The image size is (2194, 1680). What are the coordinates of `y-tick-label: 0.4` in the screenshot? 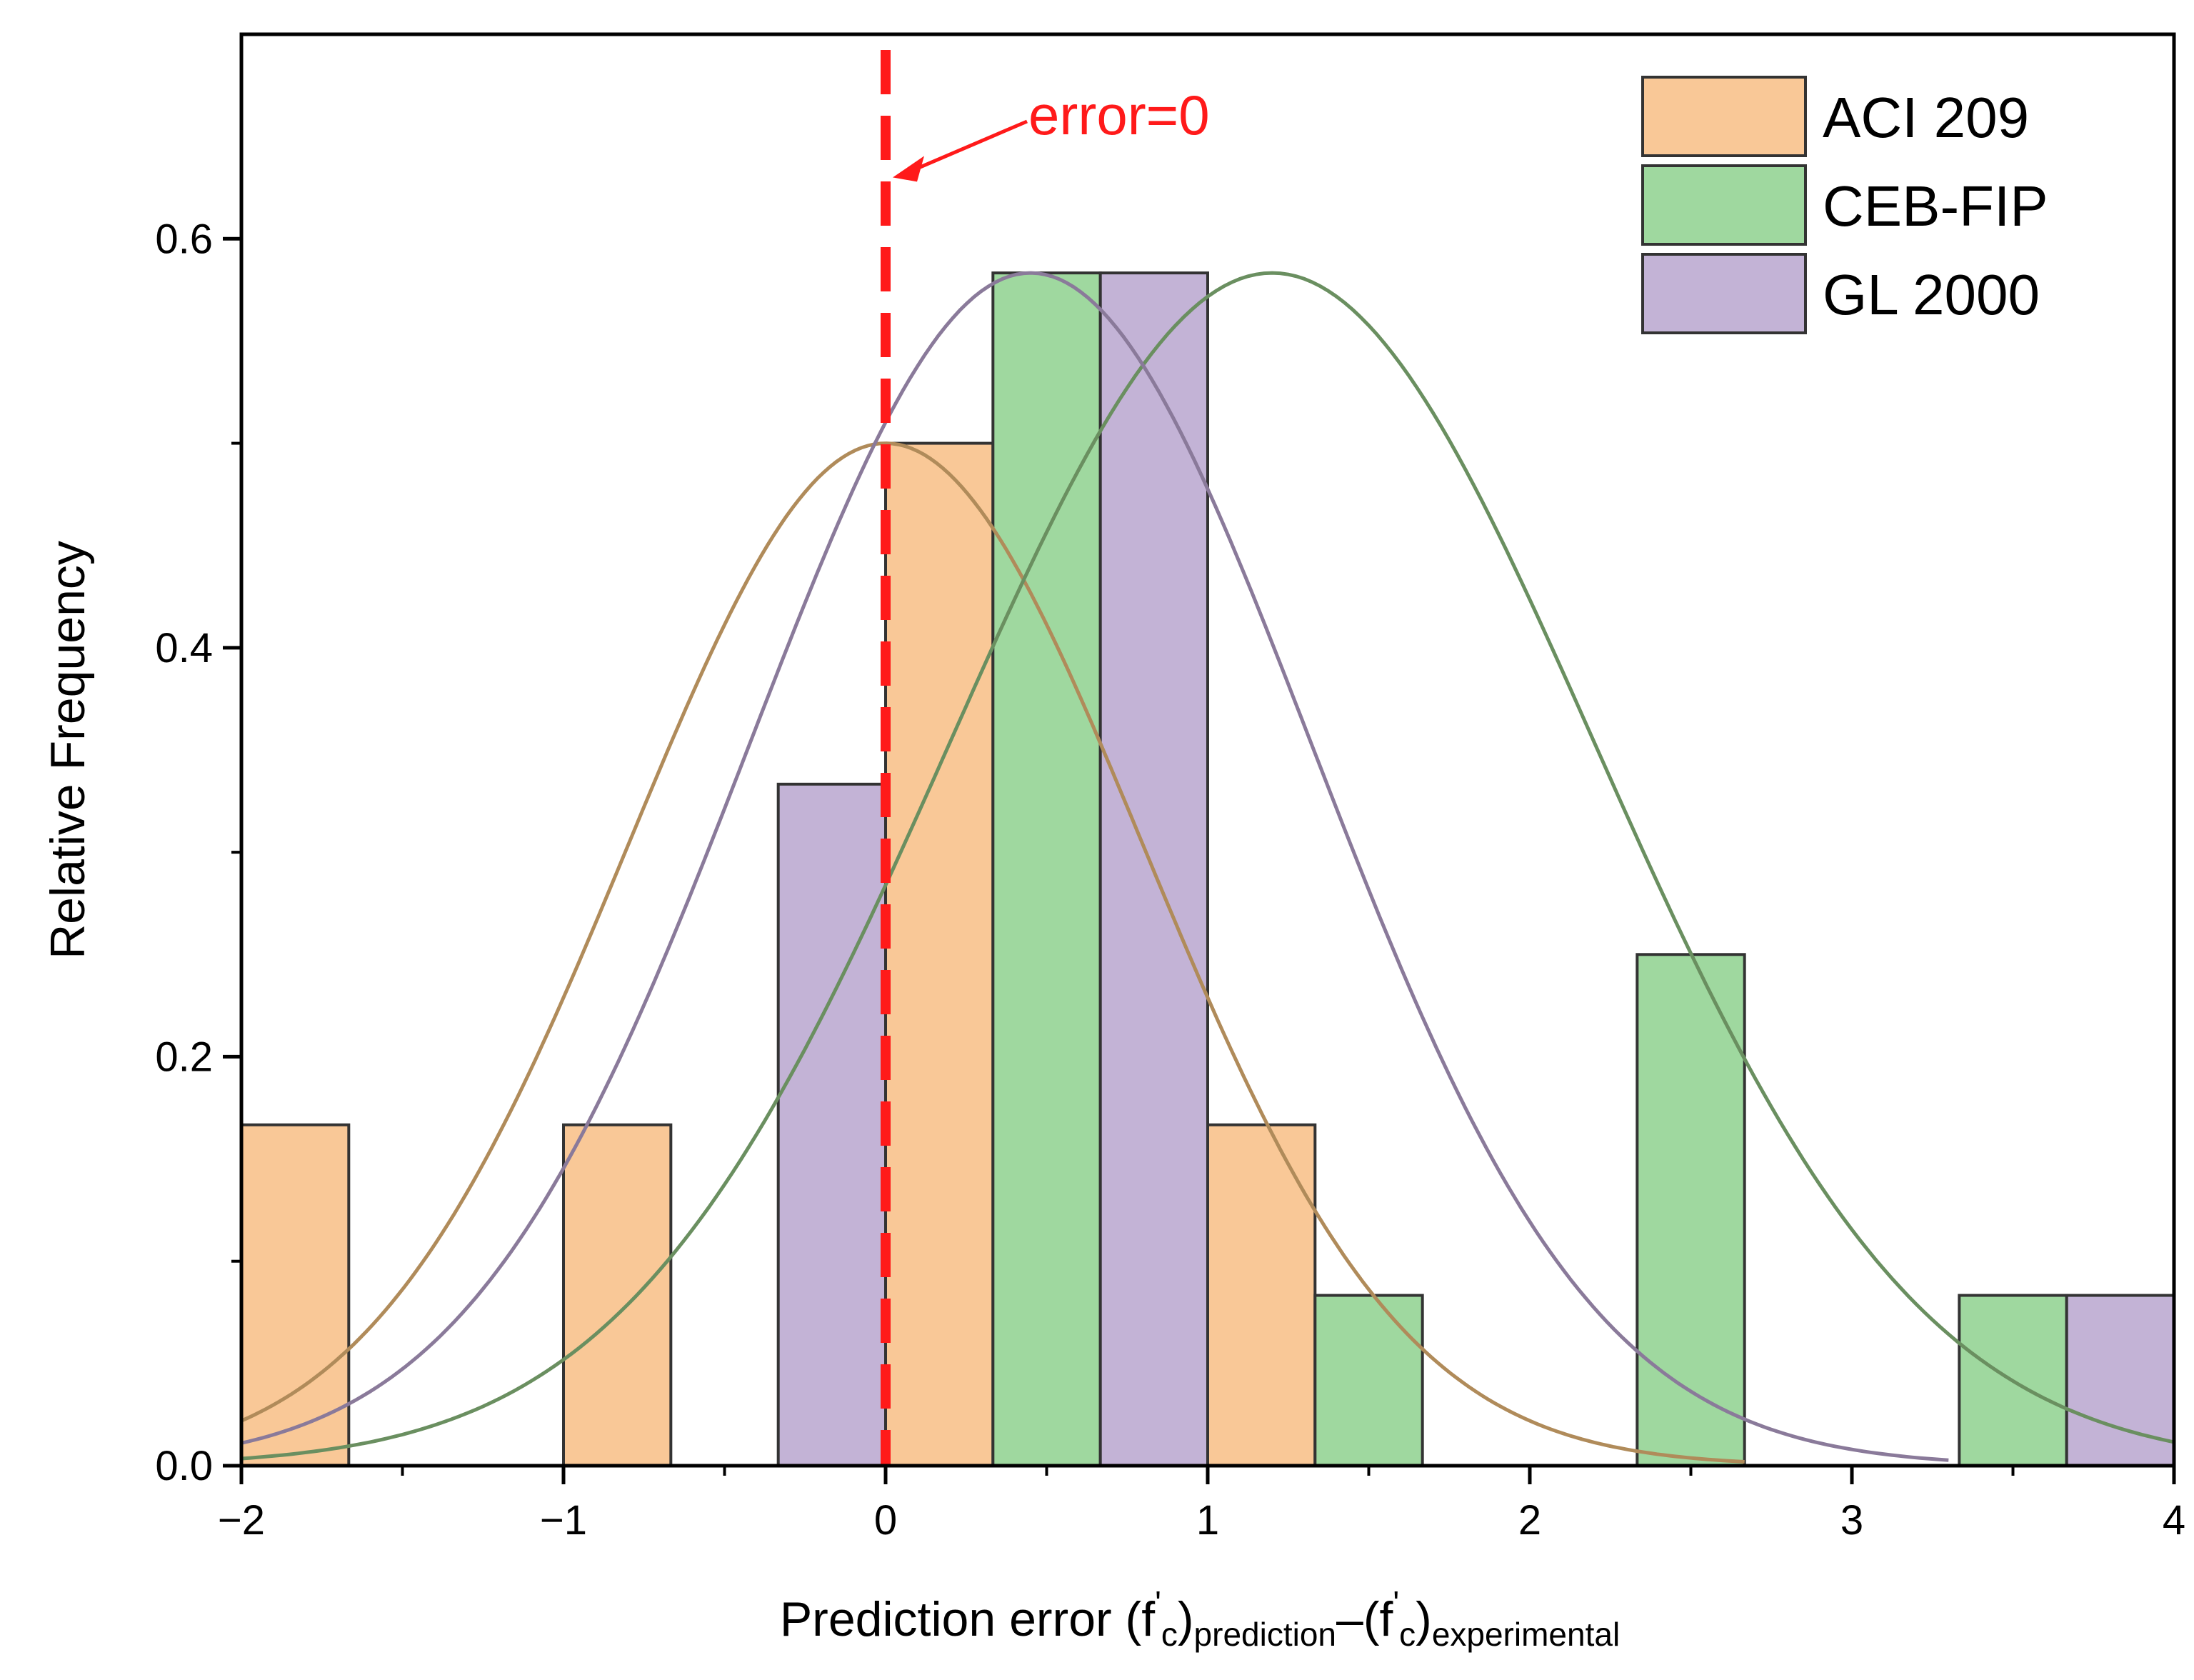 It's located at (184, 648).